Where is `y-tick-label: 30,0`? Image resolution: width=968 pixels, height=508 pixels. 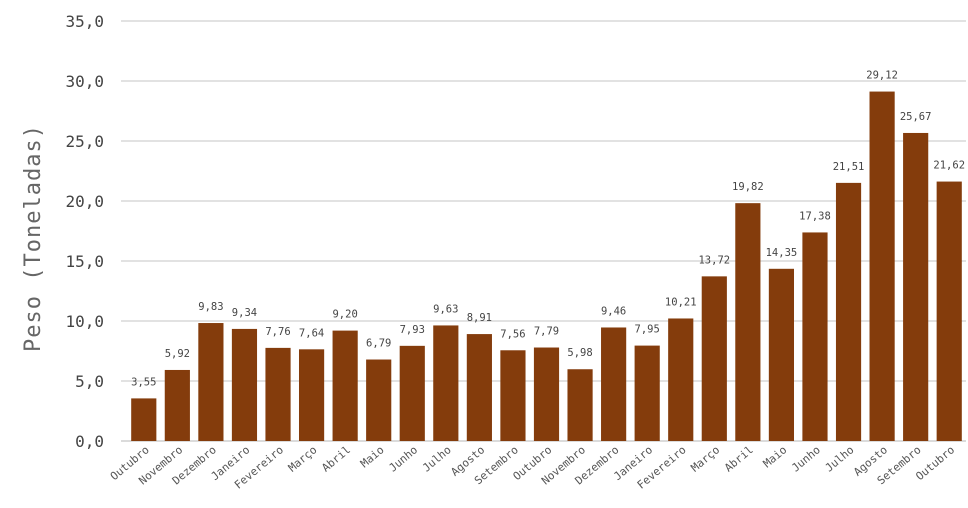 y-tick-label: 30,0 is located at coordinates (84, 81).